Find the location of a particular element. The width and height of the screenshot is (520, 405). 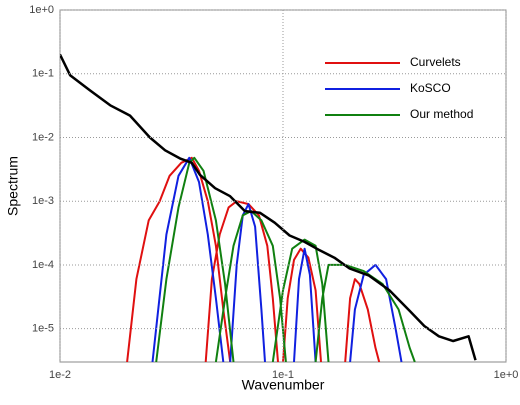

y-tick-label: 1e+0 is located at coordinates (41, 10).